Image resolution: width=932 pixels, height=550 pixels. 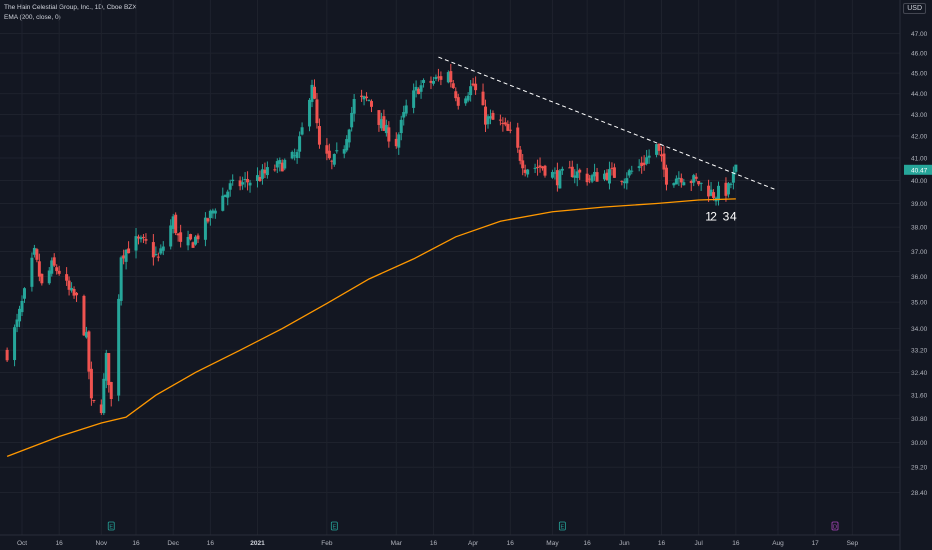 I want to click on price-tick-label: 46.00, so click(x=919, y=54).